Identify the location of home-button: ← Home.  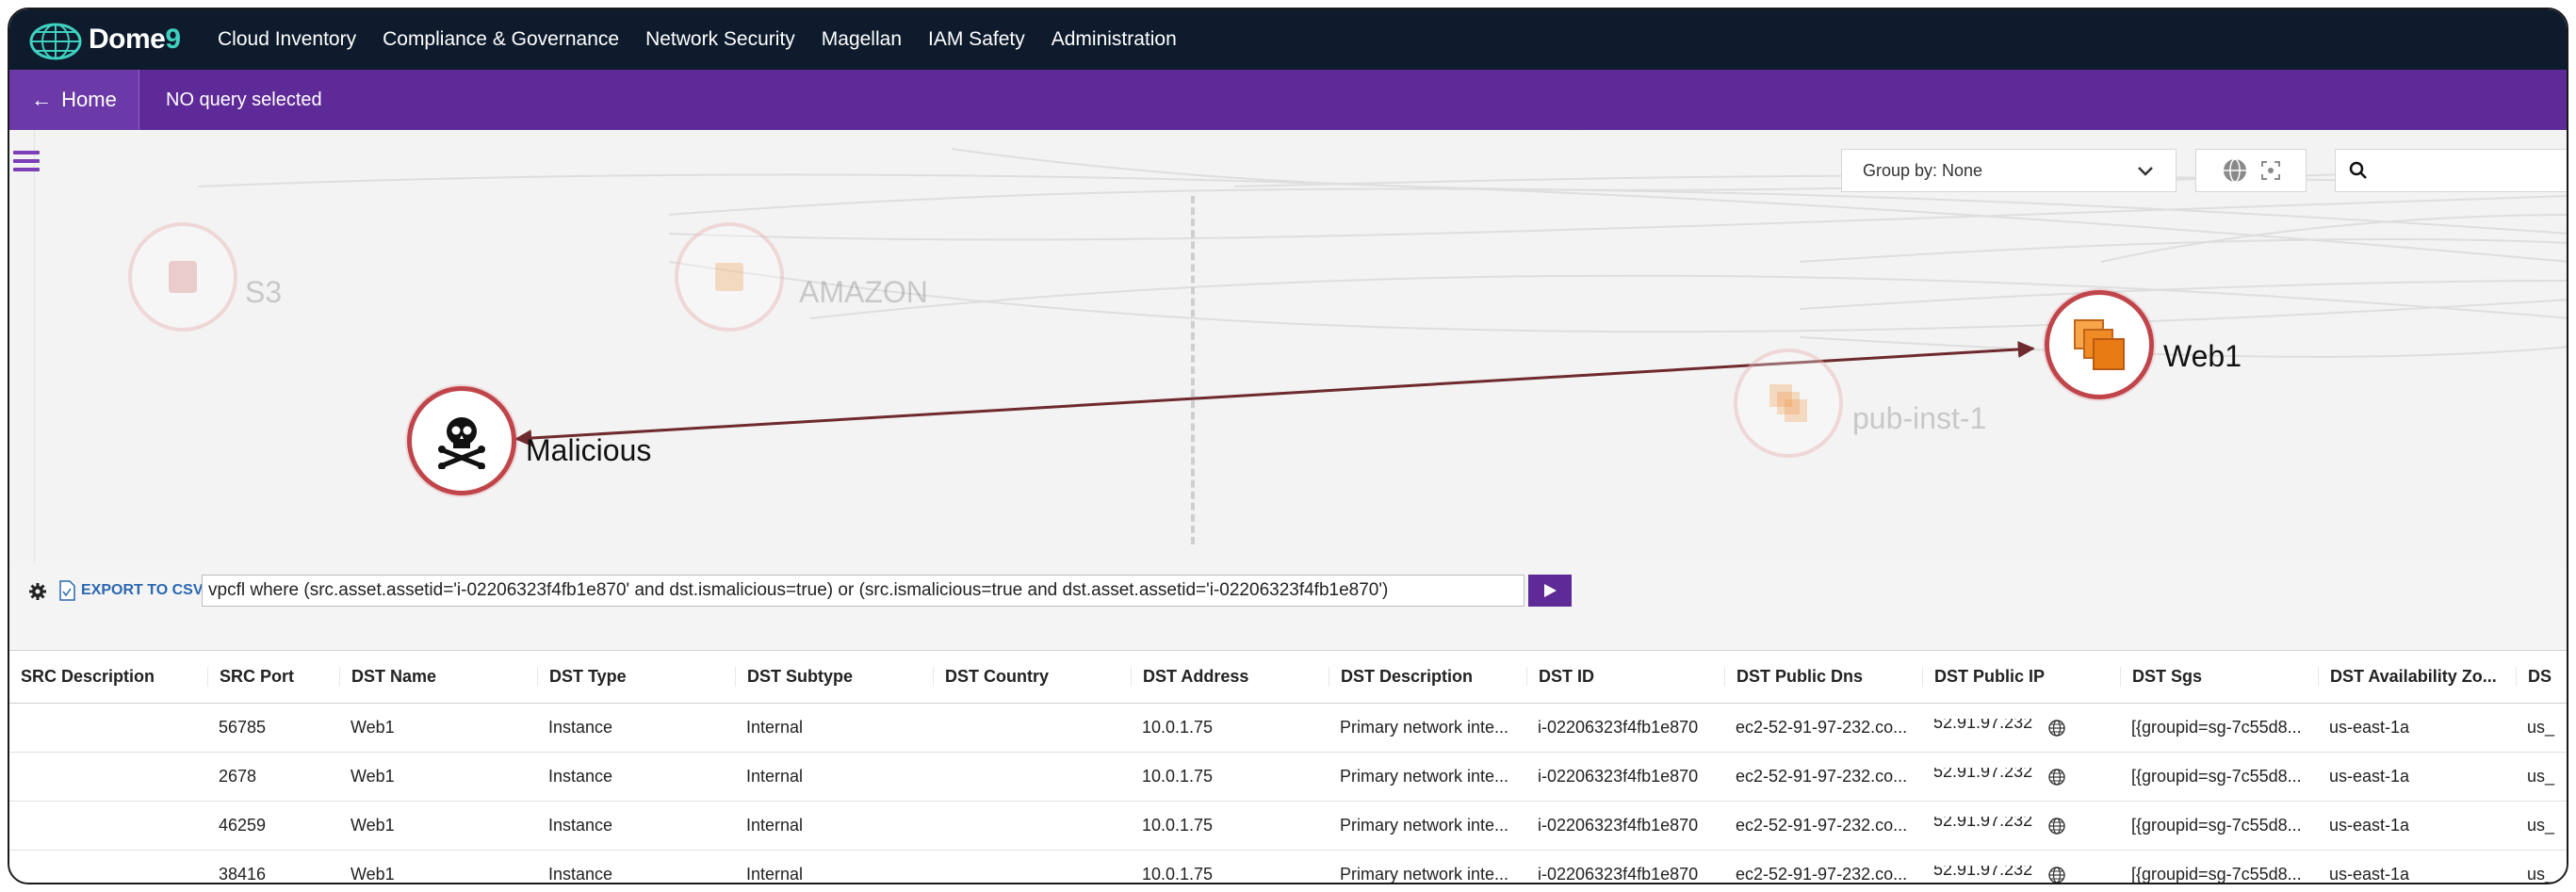
(74, 100).